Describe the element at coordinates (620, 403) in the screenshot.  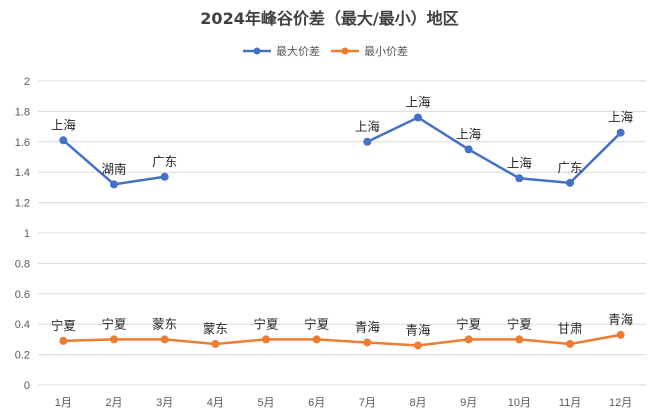
I see `x-tick-label: 12月` at that location.